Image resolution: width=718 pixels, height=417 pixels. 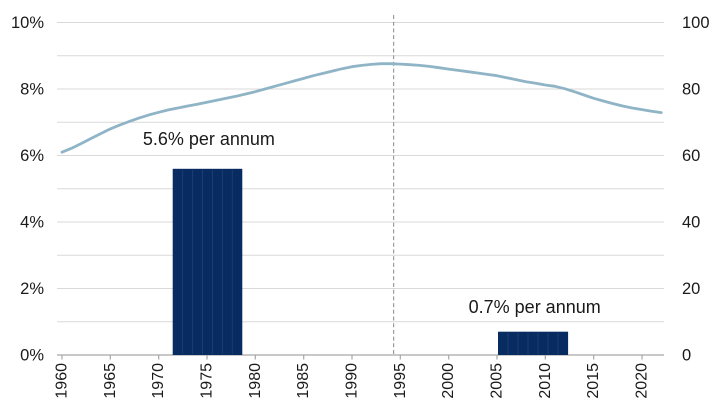 What do you see at coordinates (110, 381) in the screenshot?
I see `x-tick-label: 1965` at bounding box center [110, 381].